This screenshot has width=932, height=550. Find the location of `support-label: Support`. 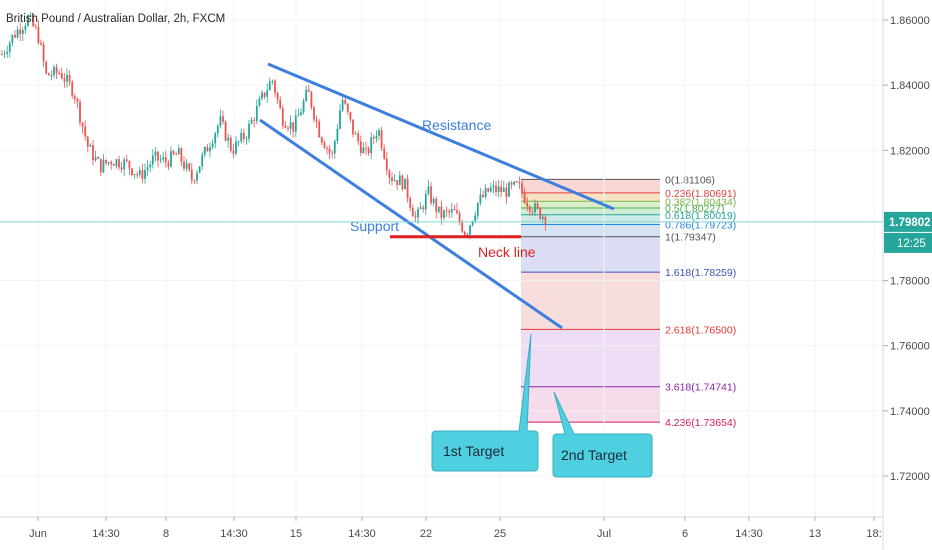

support-label: Support is located at coordinates (374, 226).